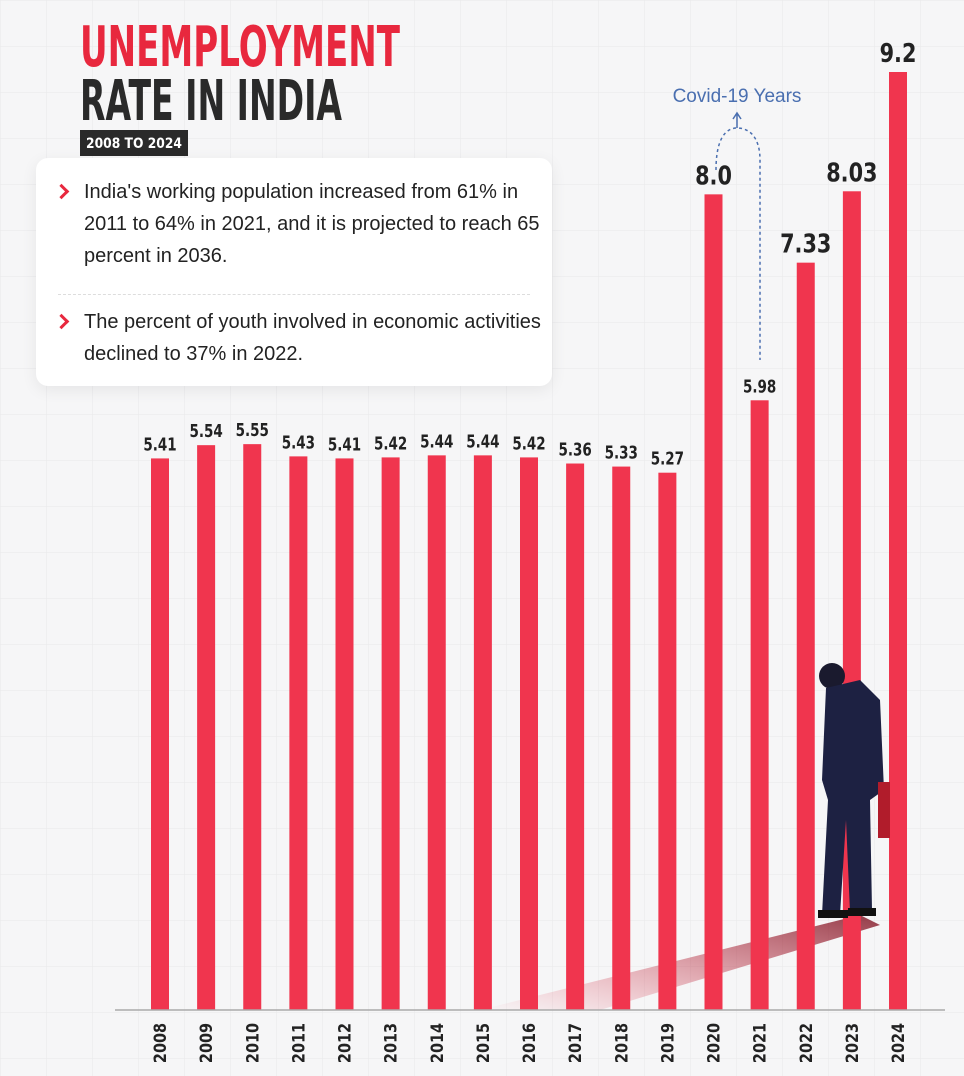 The width and height of the screenshot is (964, 1076). What do you see at coordinates (805, 243) in the screenshot?
I see `value-label: 7.33` at bounding box center [805, 243].